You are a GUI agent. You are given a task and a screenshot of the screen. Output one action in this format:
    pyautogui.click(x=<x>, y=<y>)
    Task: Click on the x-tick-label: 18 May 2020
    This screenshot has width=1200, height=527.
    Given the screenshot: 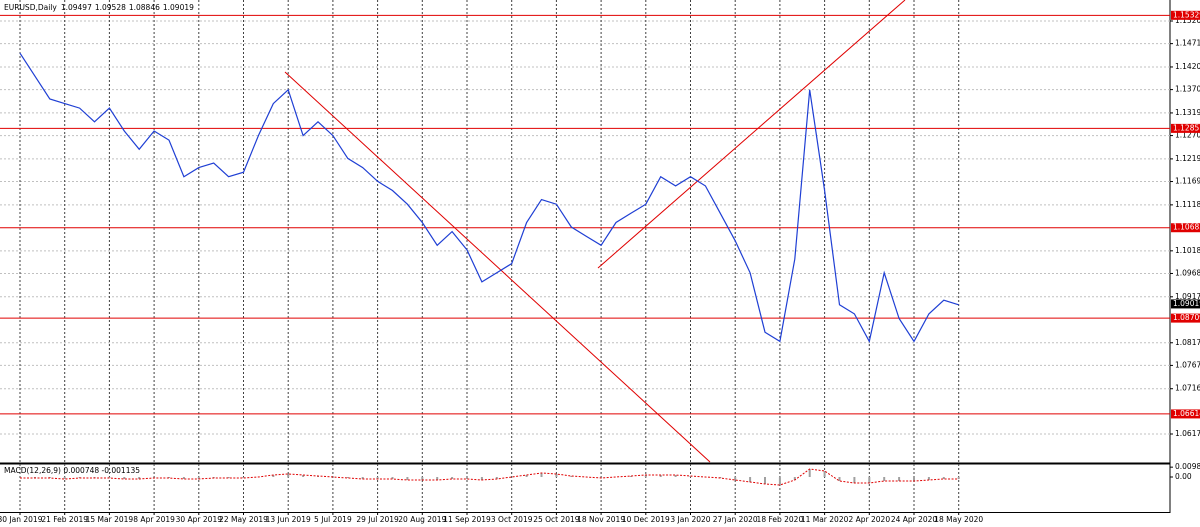 What is the action you would take?
    pyautogui.click(x=958, y=519)
    